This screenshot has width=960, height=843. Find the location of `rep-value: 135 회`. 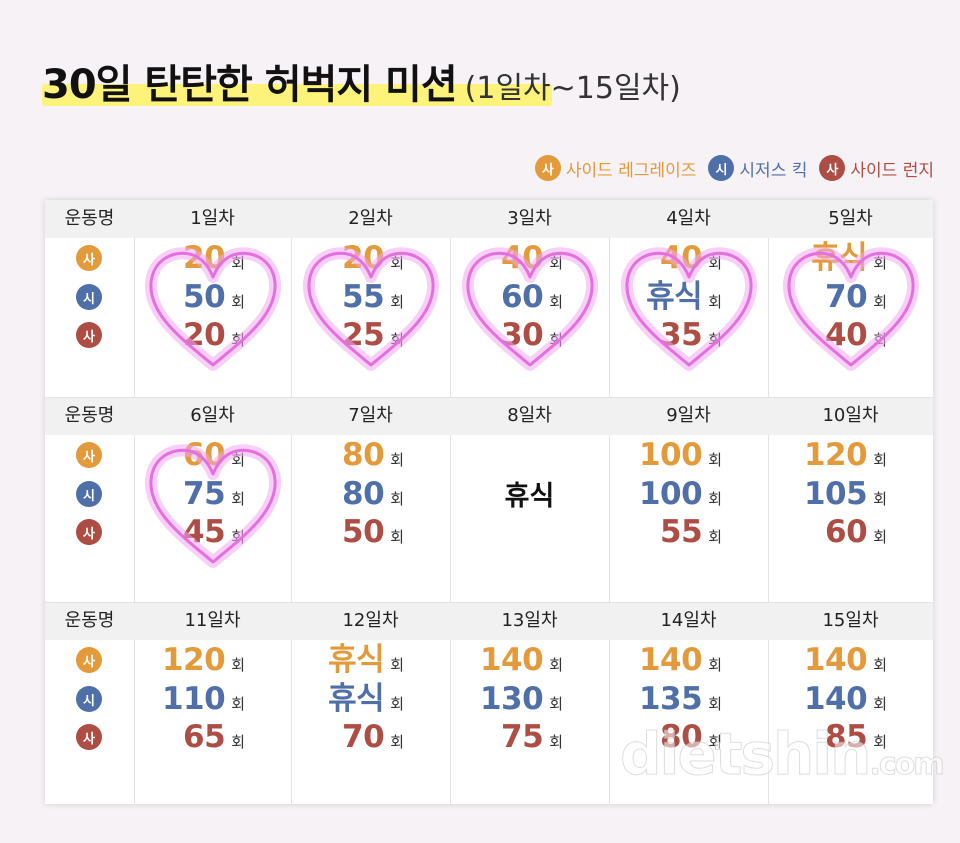

rep-value: 135 회 is located at coordinates (680, 699).